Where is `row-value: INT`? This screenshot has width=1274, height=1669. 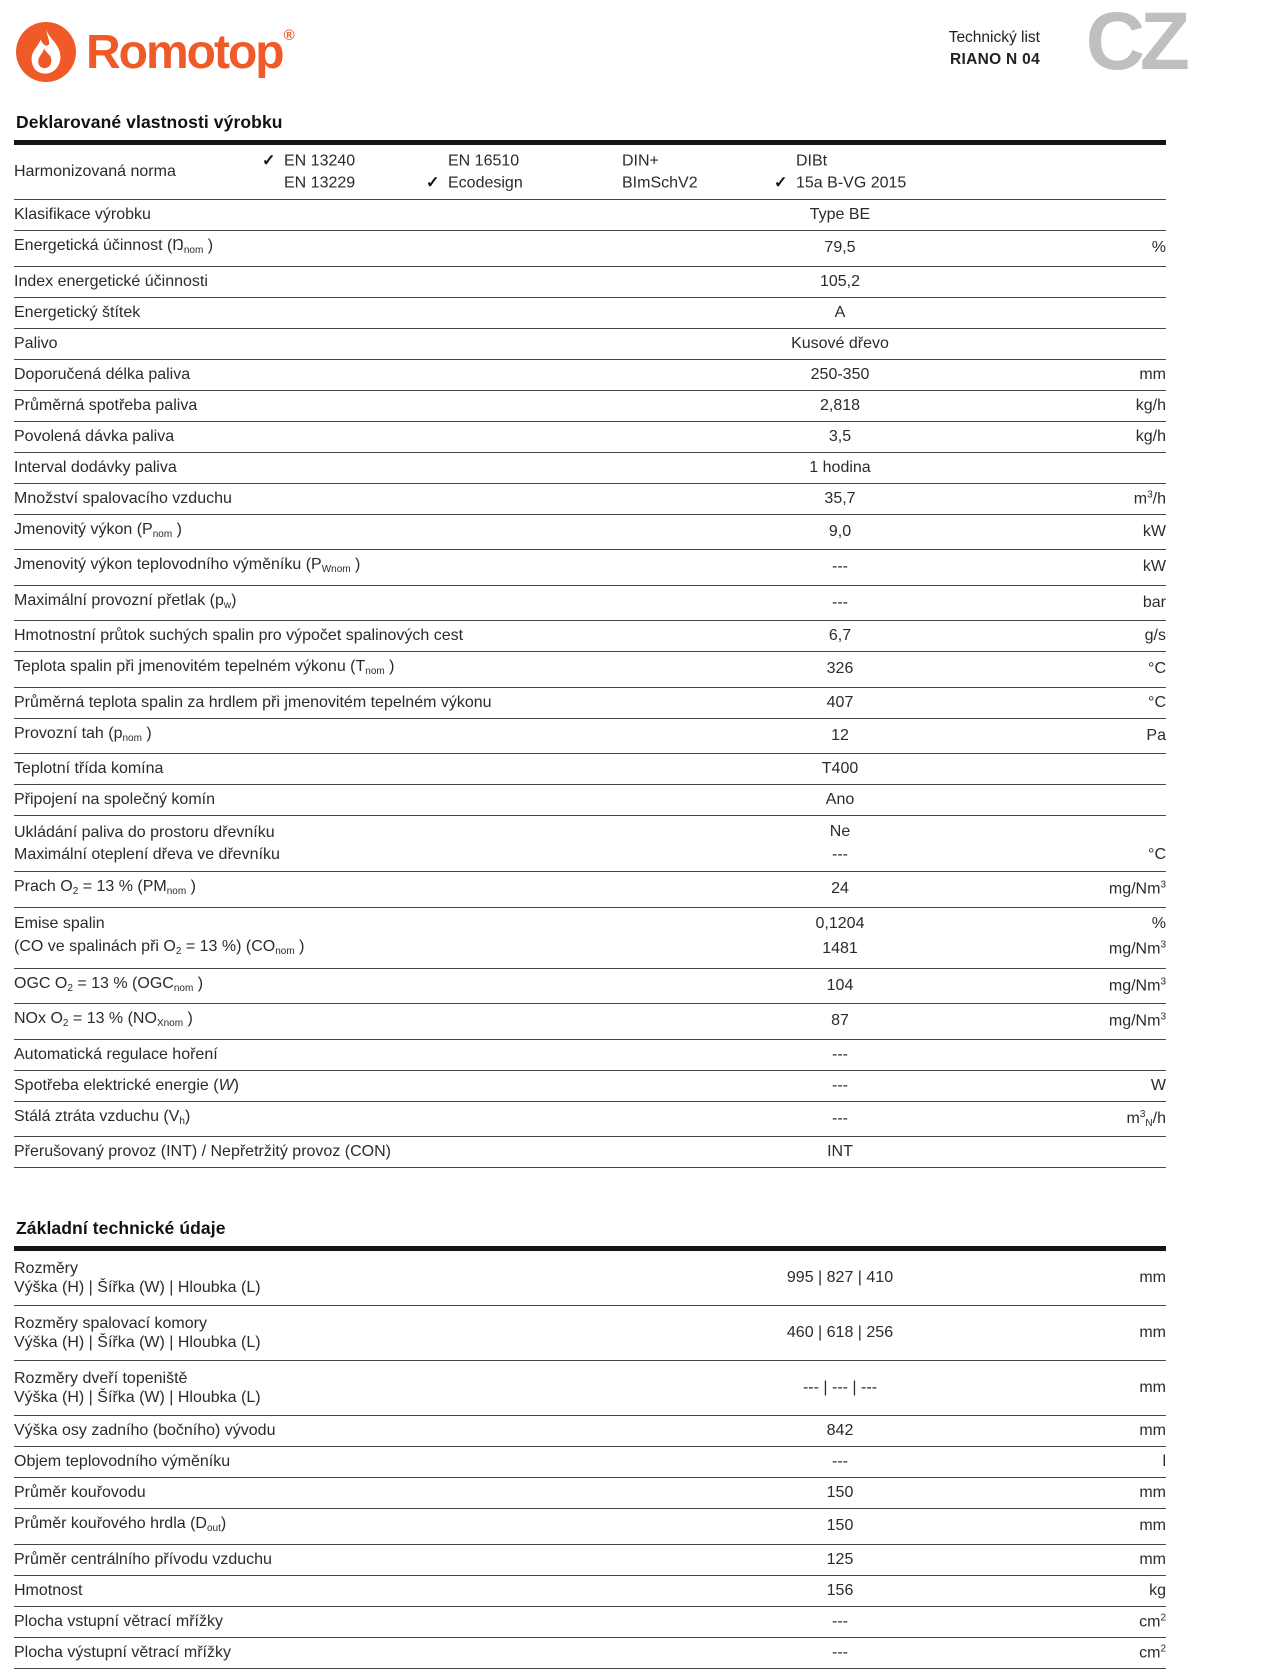
row-value: INT is located at coordinates (840, 1151).